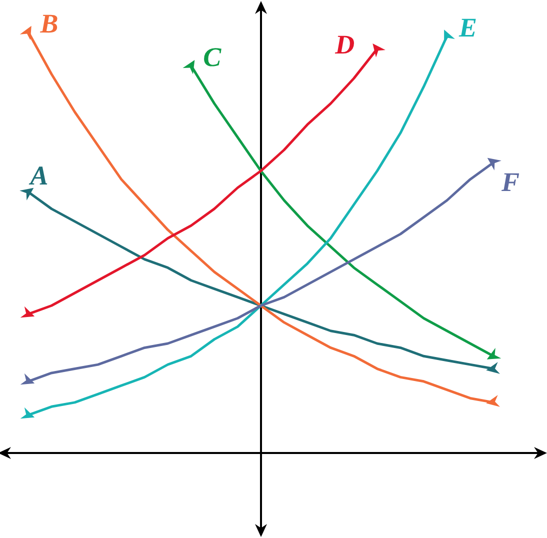 The height and width of the screenshot is (538, 547). I want to click on series-label: D, so click(344, 44).